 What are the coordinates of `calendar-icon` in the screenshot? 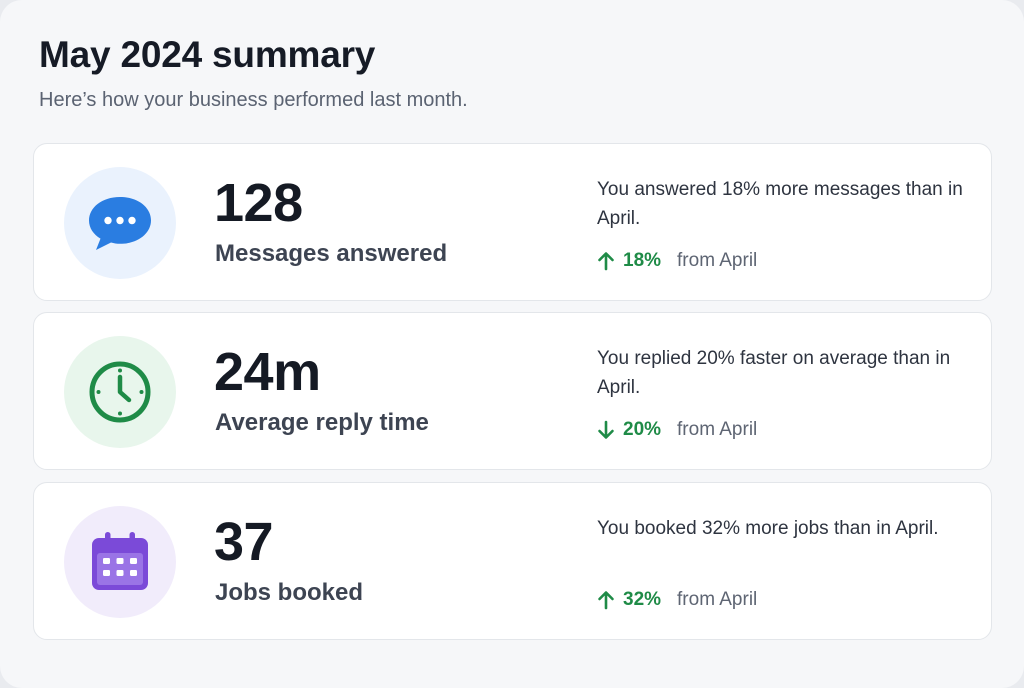 It's located at (120, 562).